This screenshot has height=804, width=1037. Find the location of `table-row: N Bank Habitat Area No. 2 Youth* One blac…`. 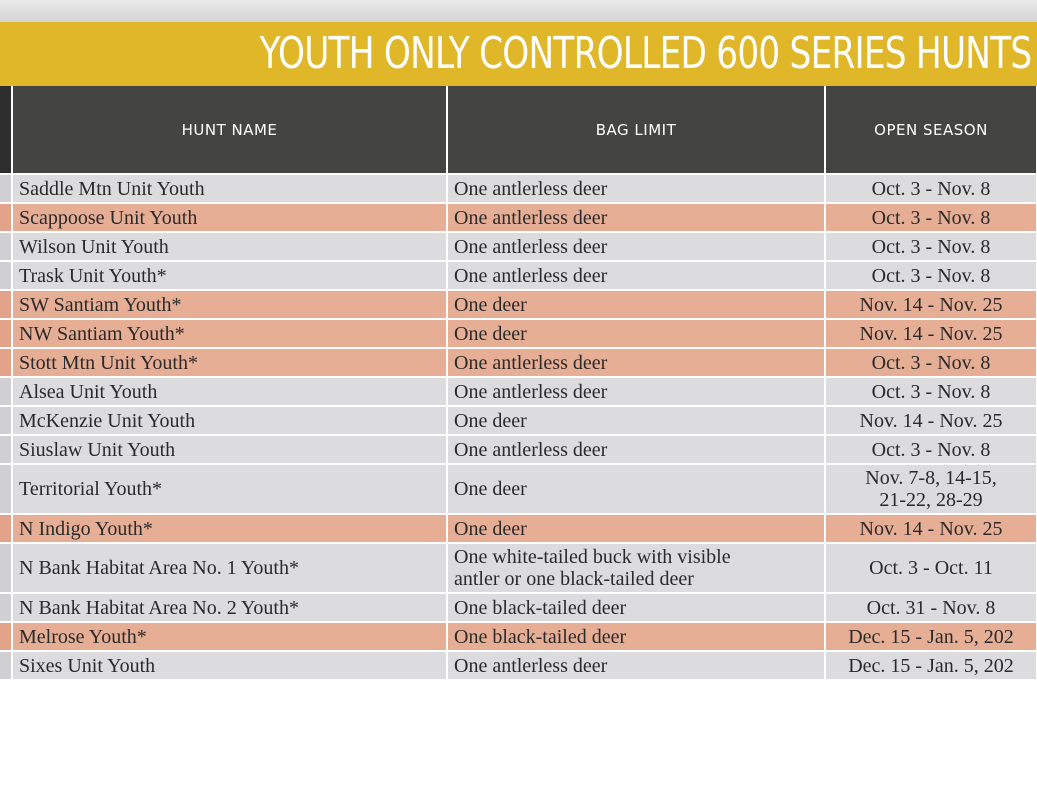

table-row: N Bank Habitat Area No. 2 Youth* One blac… is located at coordinates (518, 608).